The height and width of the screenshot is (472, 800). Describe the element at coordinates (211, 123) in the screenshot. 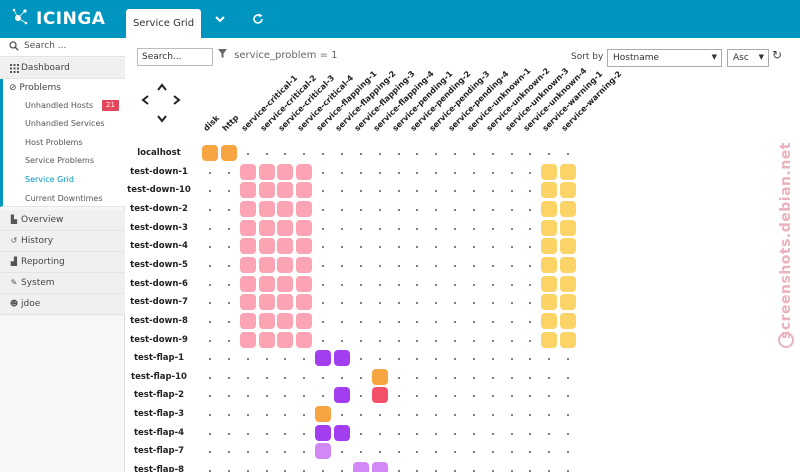

I see `service-column-header: disk` at that location.